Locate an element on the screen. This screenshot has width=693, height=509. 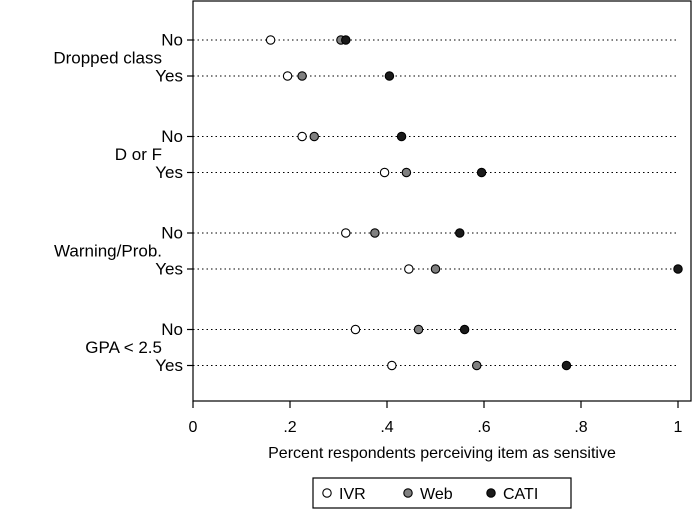
legend-label-web: Web is located at coordinates (436, 494).